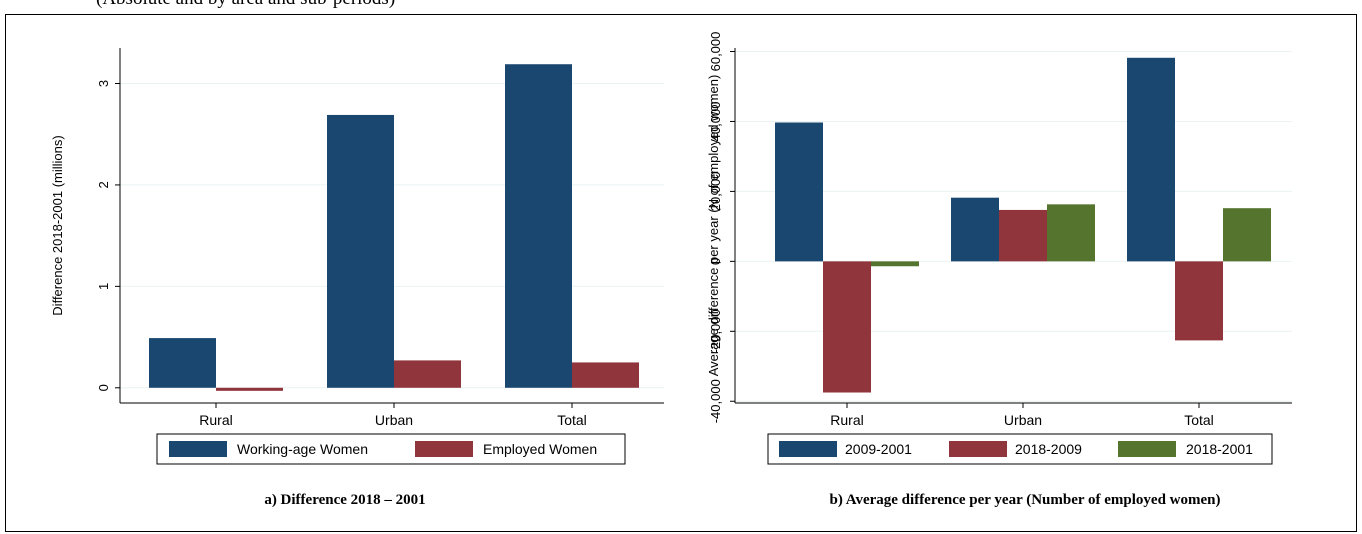 This screenshot has height=534, width=1362. I want to click on chart-b-legend-label: 2009-2001, so click(878, 449).